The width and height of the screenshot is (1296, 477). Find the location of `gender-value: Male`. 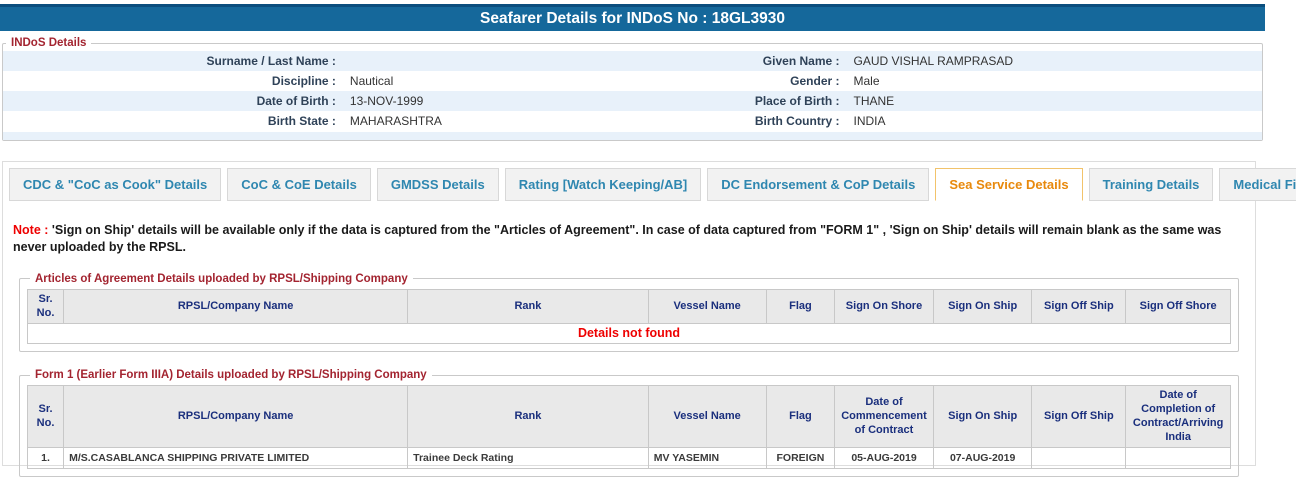

gender-value: Male is located at coordinates (866, 81).